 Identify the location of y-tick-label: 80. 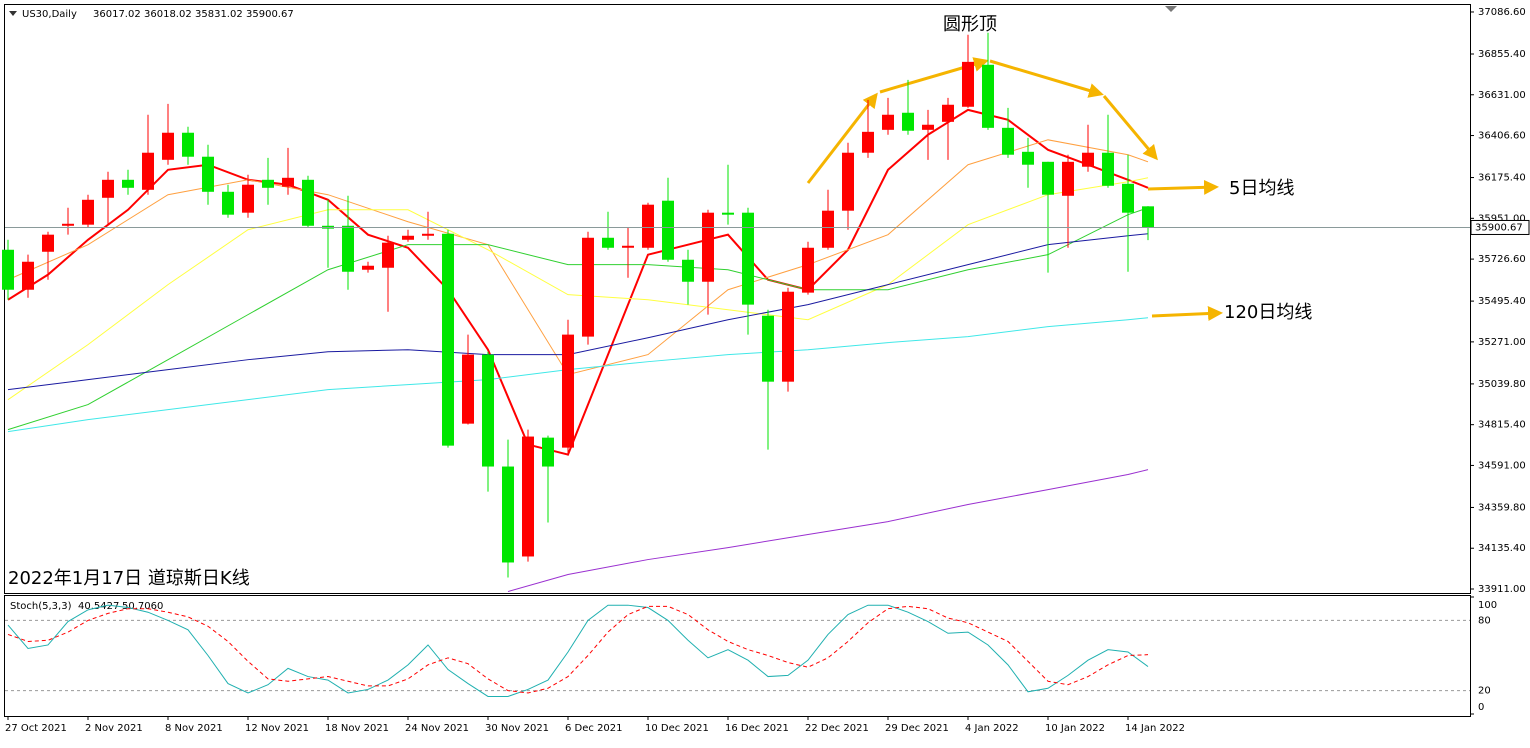
(1484, 620).